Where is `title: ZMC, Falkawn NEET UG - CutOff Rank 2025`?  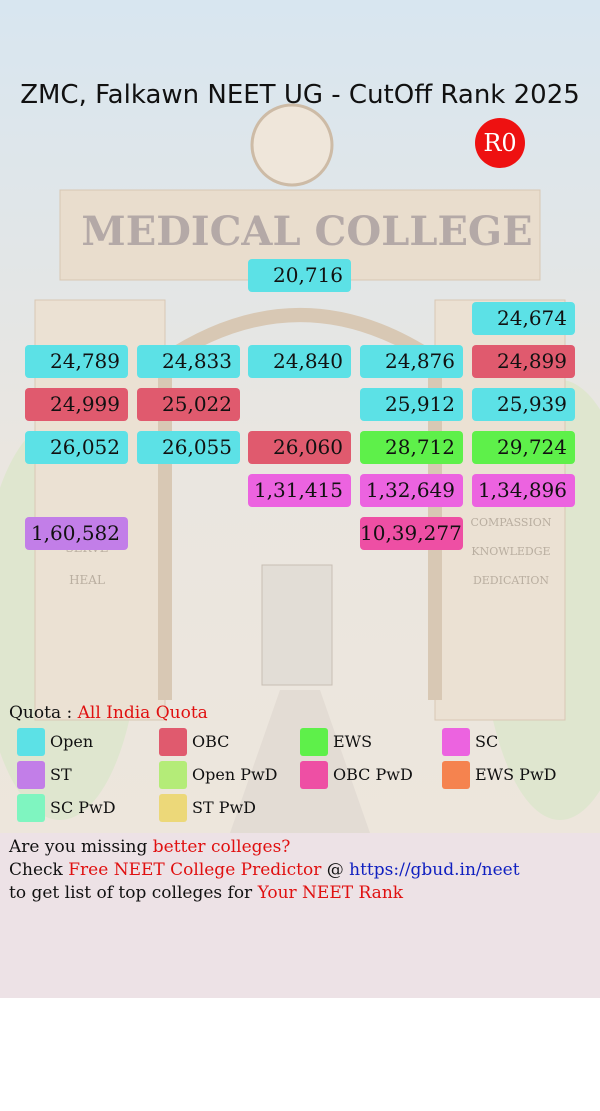
title: ZMC, Falkawn NEET UG - CutOff Rank 2025 is located at coordinates (300, 95).